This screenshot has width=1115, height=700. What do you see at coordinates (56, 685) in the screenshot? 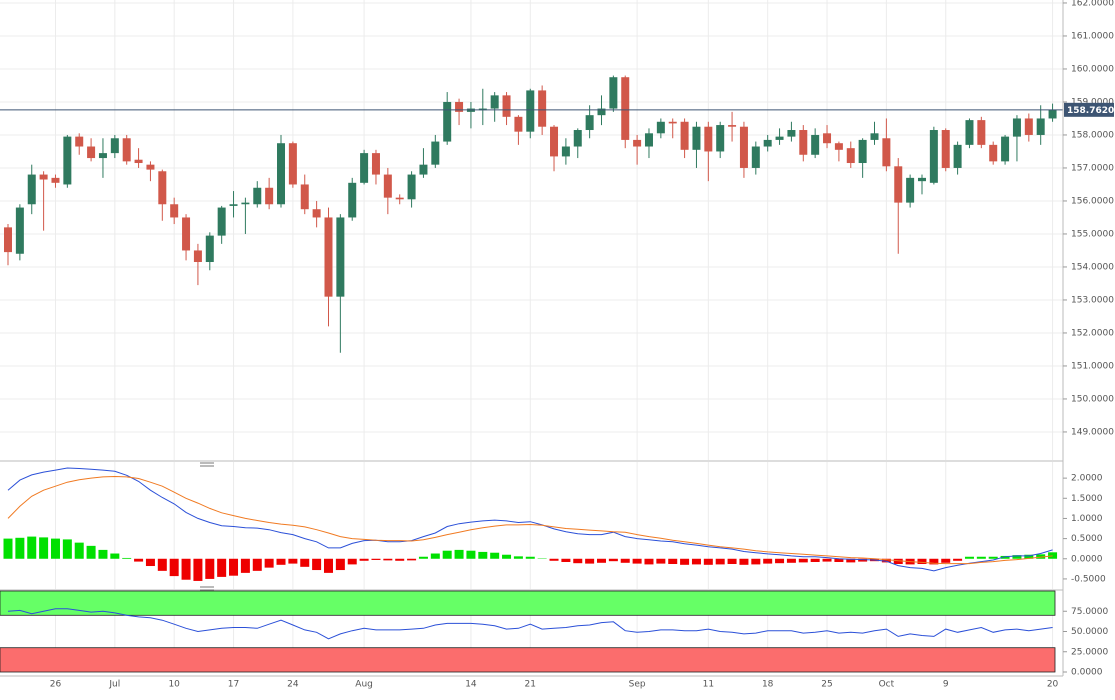
I see `x-tick-label: 26` at bounding box center [56, 685].